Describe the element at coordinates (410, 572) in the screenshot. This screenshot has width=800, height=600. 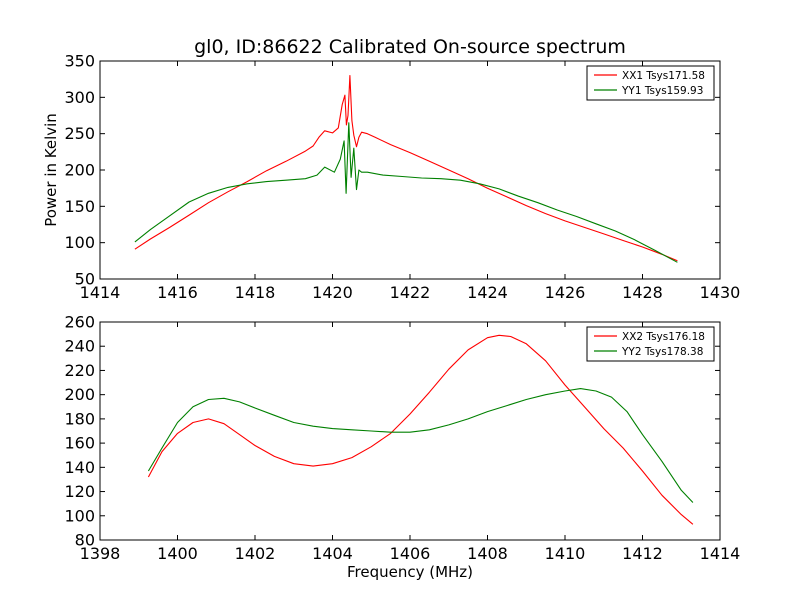
I see `x-axis-label: Frequency (MHz)` at that location.